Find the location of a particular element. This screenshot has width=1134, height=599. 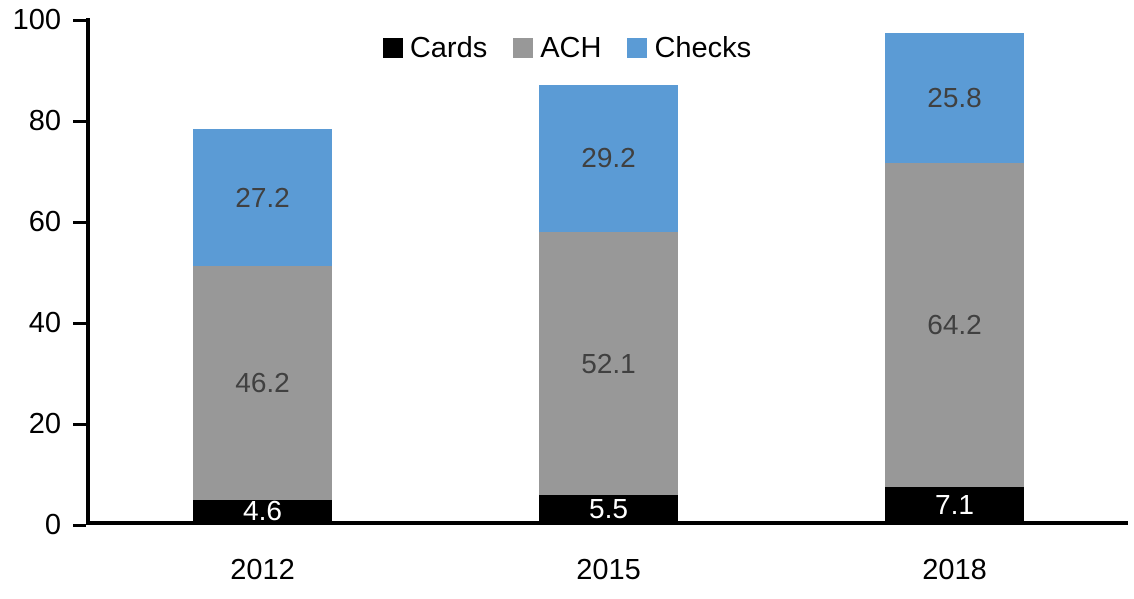

bar-2012: 4.6 46.2 27.2 is located at coordinates (262, 328).